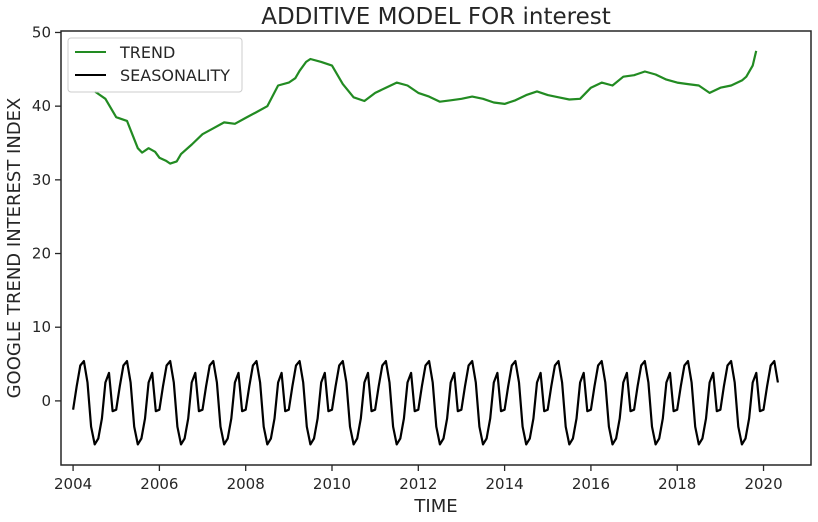 This screenshot has width=818, height=522. I want to click on y-tick-label: 40, so click(41, 106).